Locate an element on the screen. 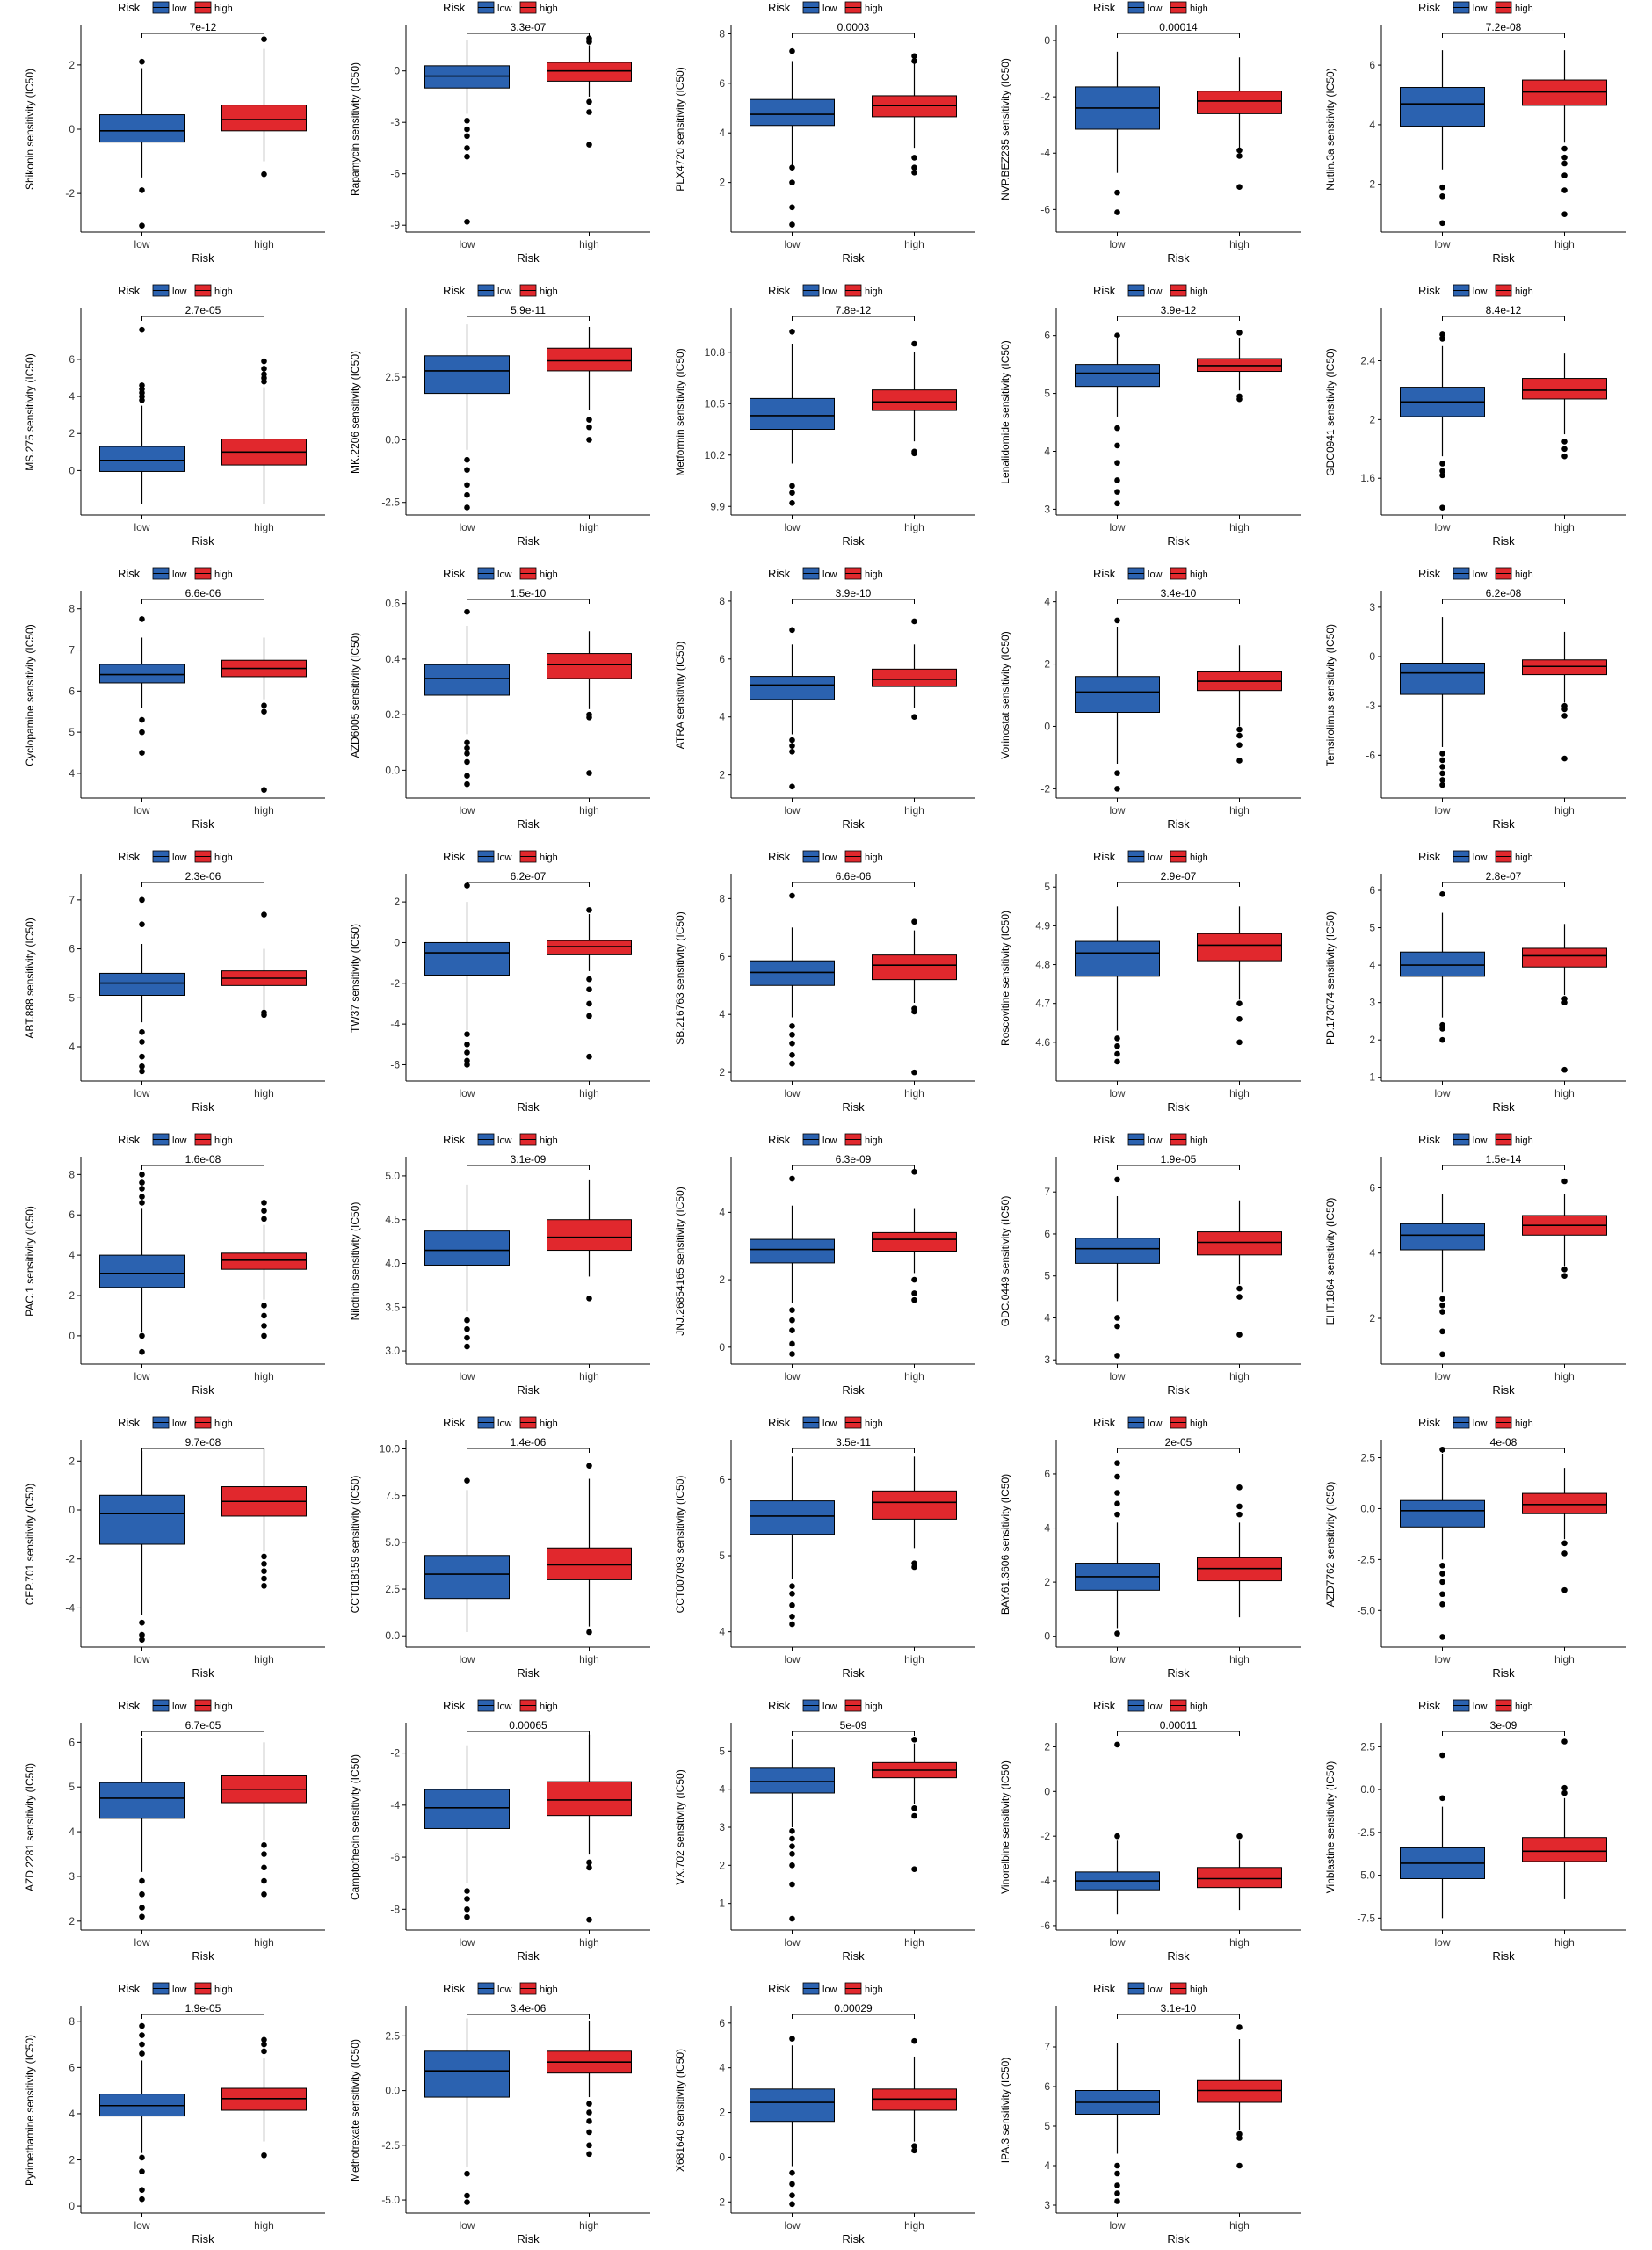 This screenshot has height=2250, width=1652. pvalue-label: 3.4e-10 is located at coordinates (1179, 593).